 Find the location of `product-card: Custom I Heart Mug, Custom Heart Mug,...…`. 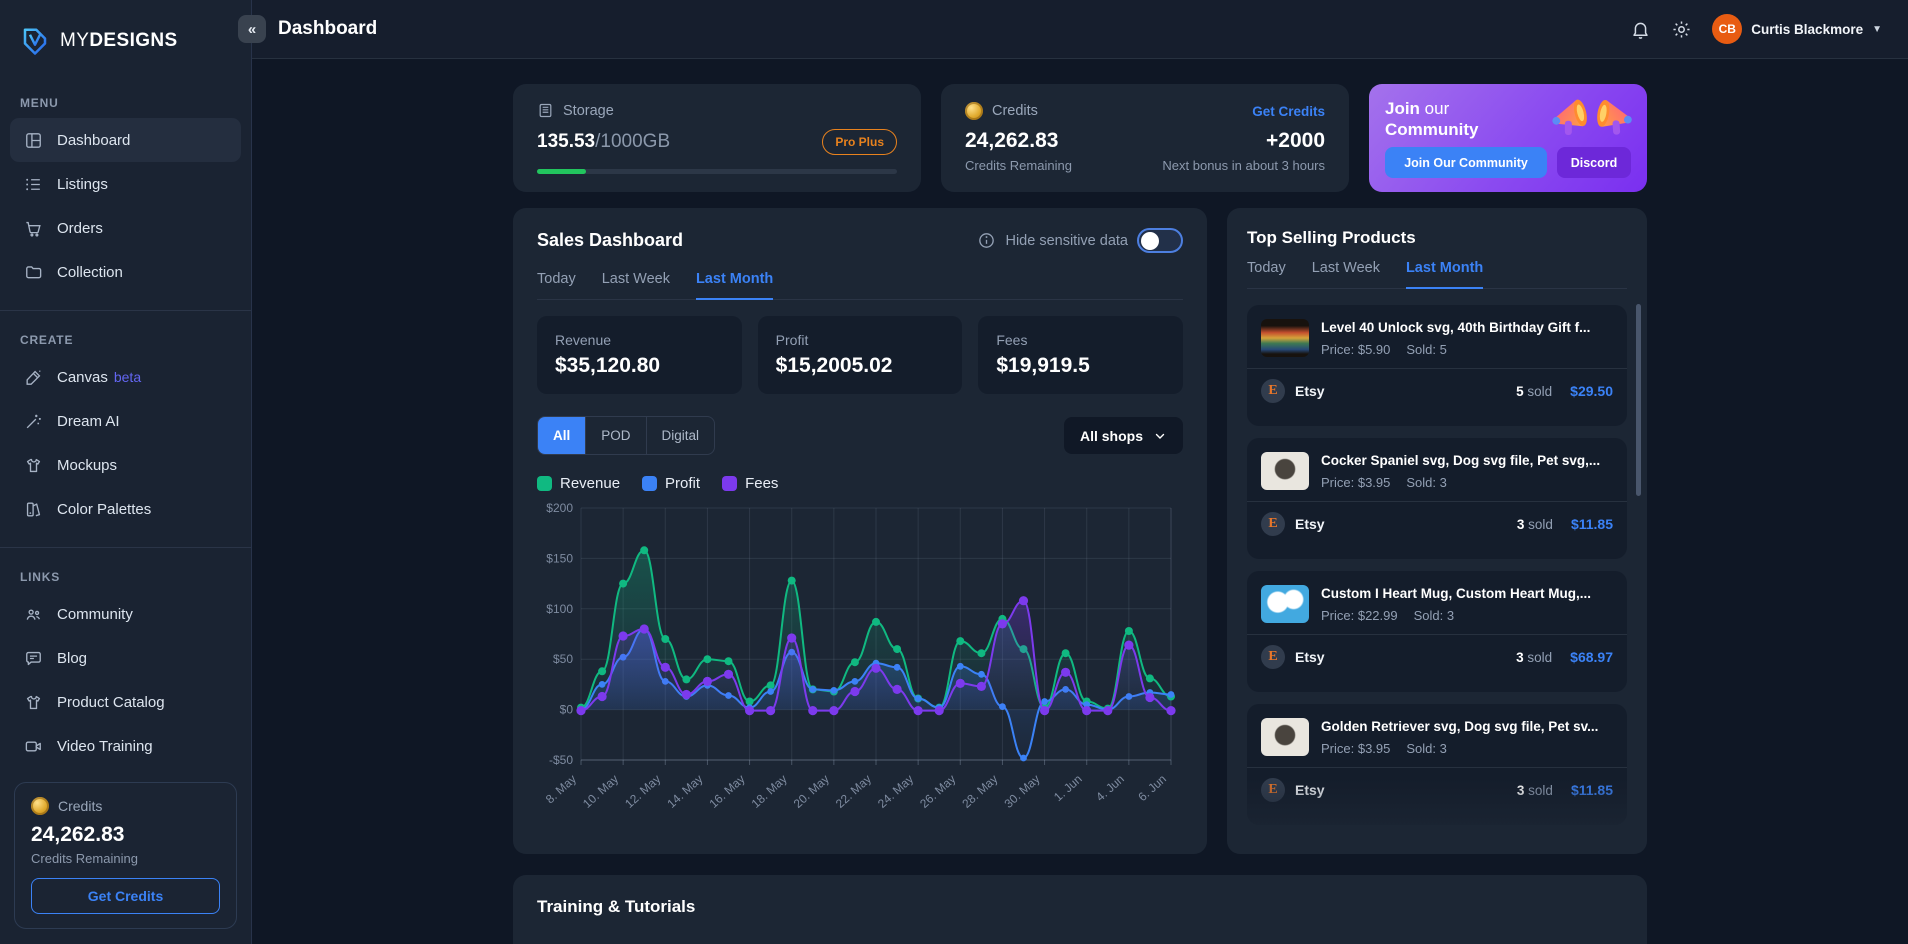

product-card: Custom I Heart Mug, Custom Heart Mug,...… is located at coordinates (1437, 631).